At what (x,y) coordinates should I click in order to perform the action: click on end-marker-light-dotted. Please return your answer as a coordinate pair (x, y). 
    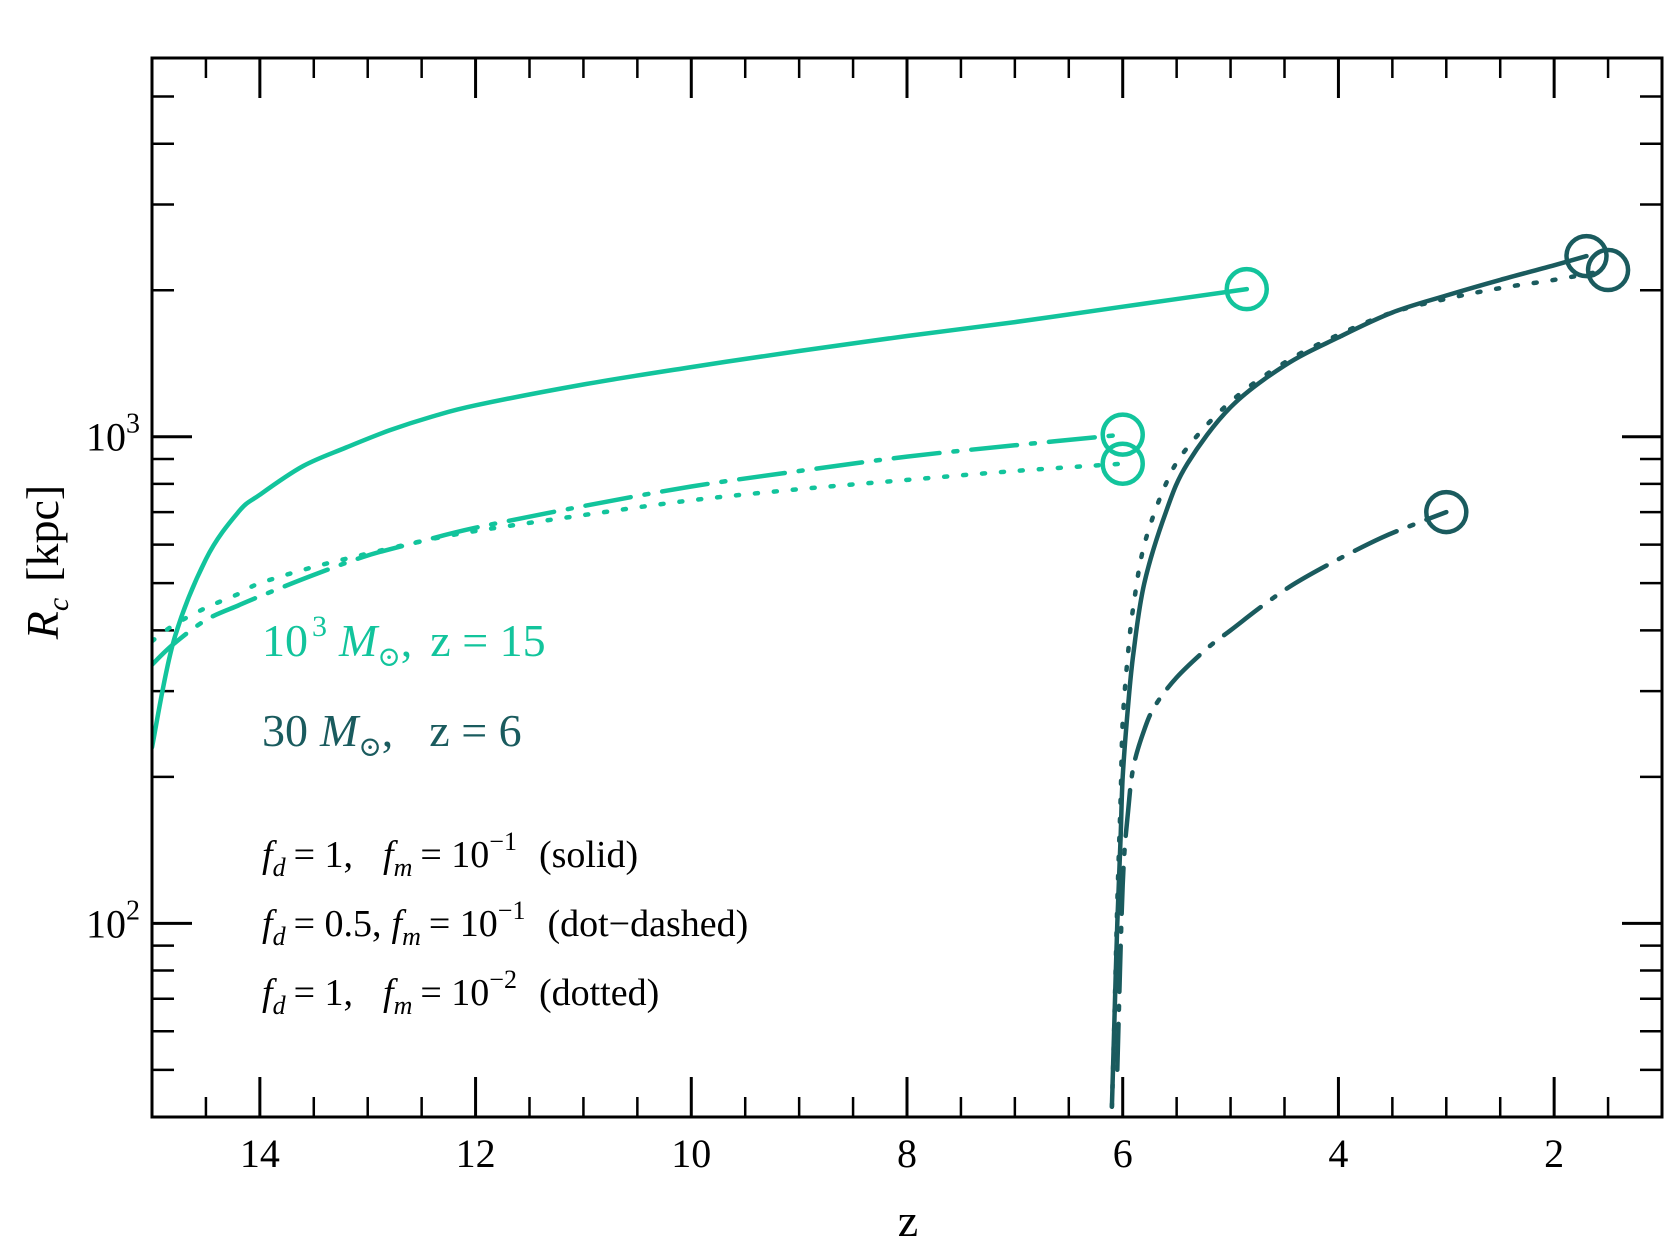
    Looking at the image, I should click on (1122, 463).